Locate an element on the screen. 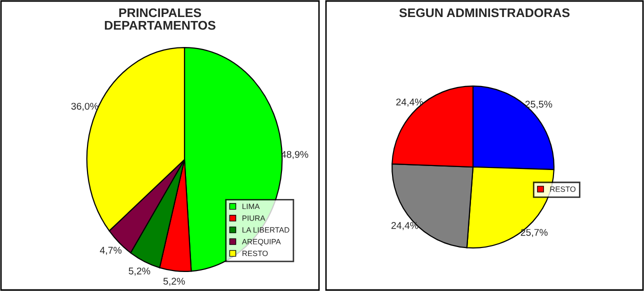 The width and height of the screenshot is (644, 291). chart-title: SEGUN ADMINISTRADORAS is located at coordinates (484, 13).